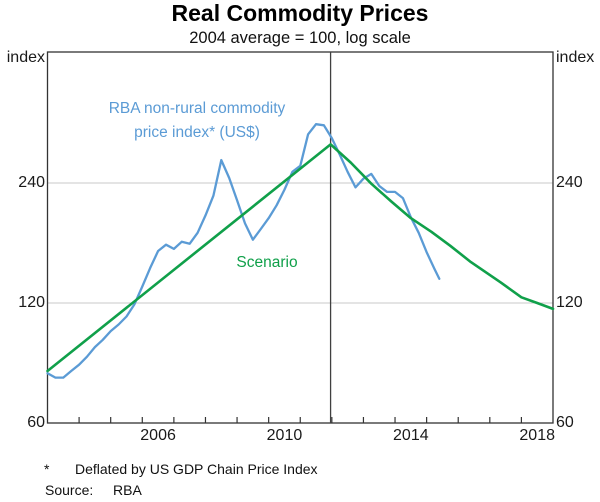 The image size is (600, 502). Describe the element at coordinates (565, 422) in the screenshot. I see `y-tick-label-right: 60` at that location.